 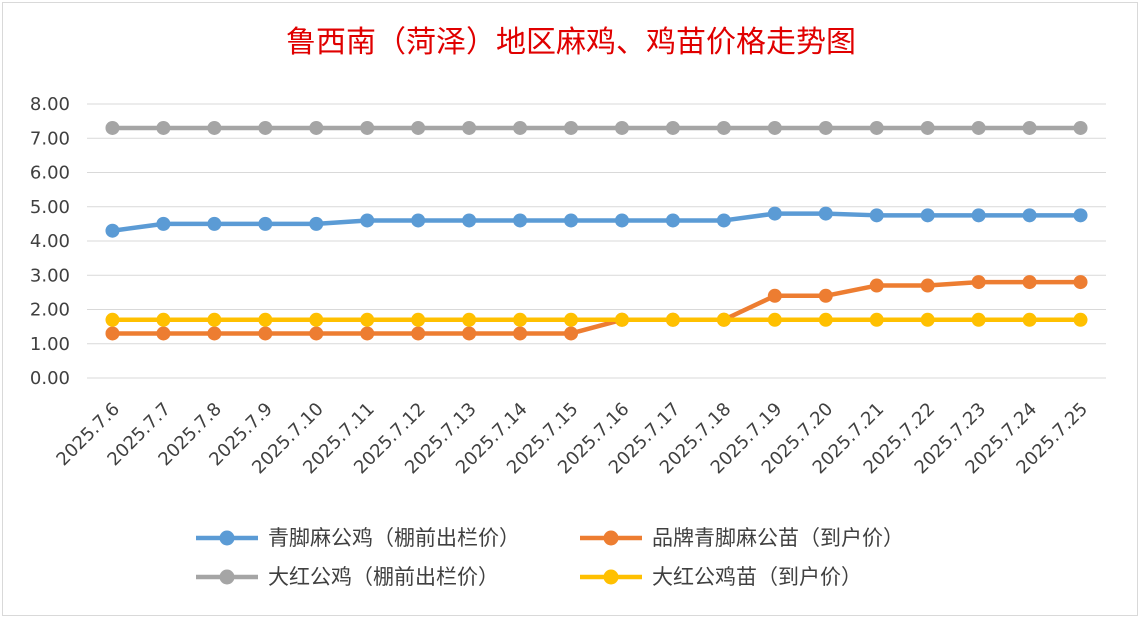 I want to click on y-tick-label: 0.00, so click(x=50, y=378).